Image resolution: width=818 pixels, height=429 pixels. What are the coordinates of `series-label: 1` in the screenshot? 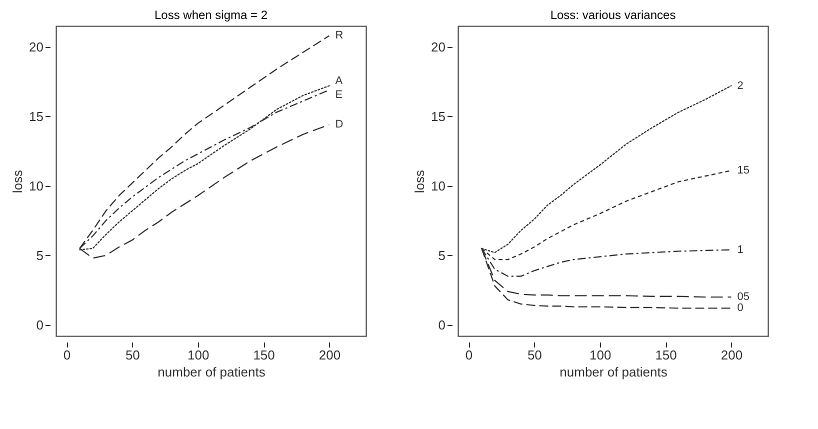 It's located at (740, 250).